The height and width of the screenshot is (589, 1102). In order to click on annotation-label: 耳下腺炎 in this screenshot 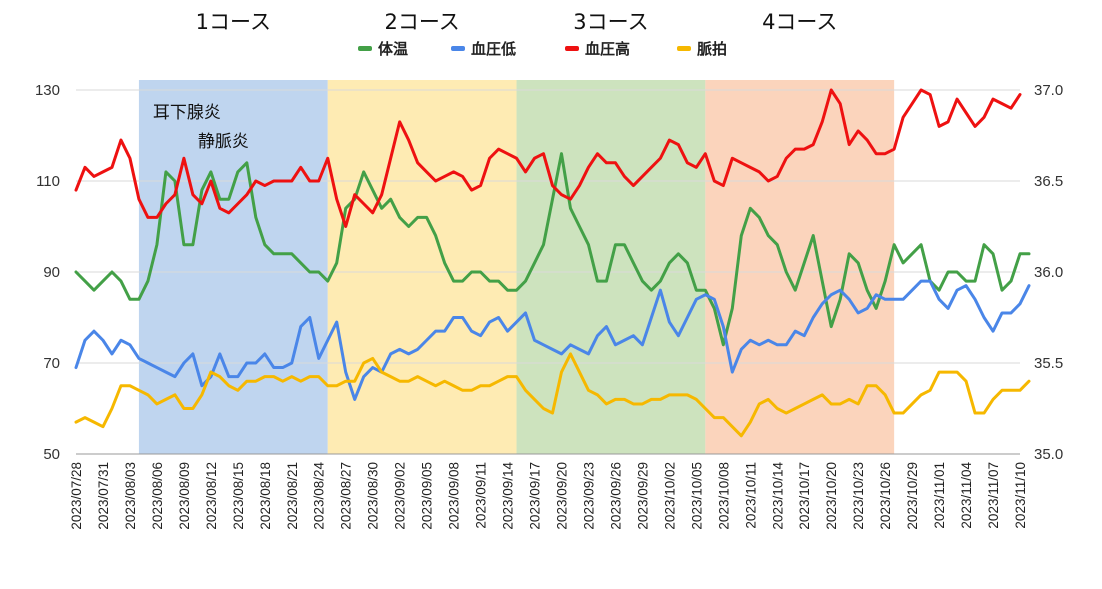, I will do `click(187, 113)`.